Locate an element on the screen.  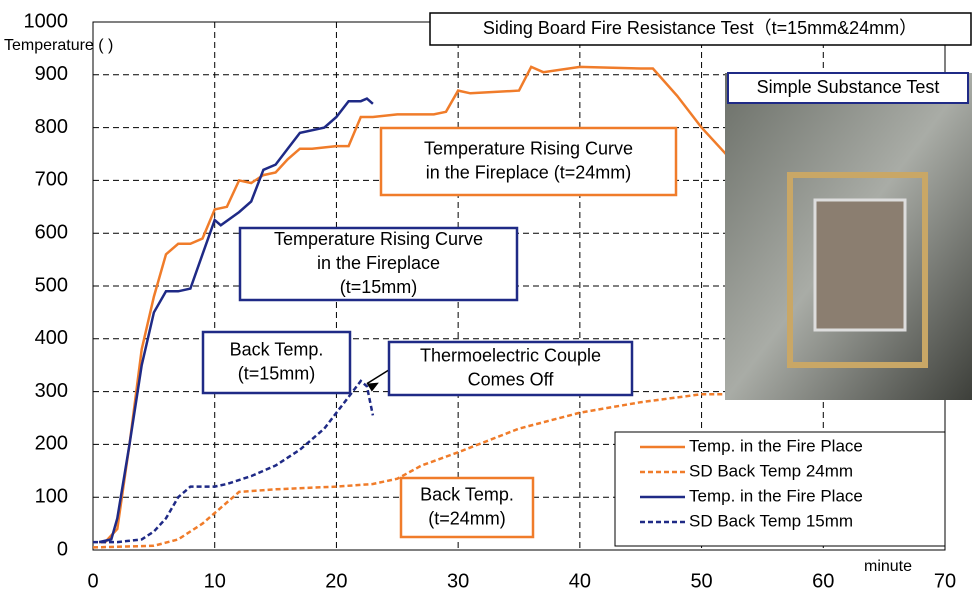
y-tick-label: 300 is located at coordinates (51, 391).